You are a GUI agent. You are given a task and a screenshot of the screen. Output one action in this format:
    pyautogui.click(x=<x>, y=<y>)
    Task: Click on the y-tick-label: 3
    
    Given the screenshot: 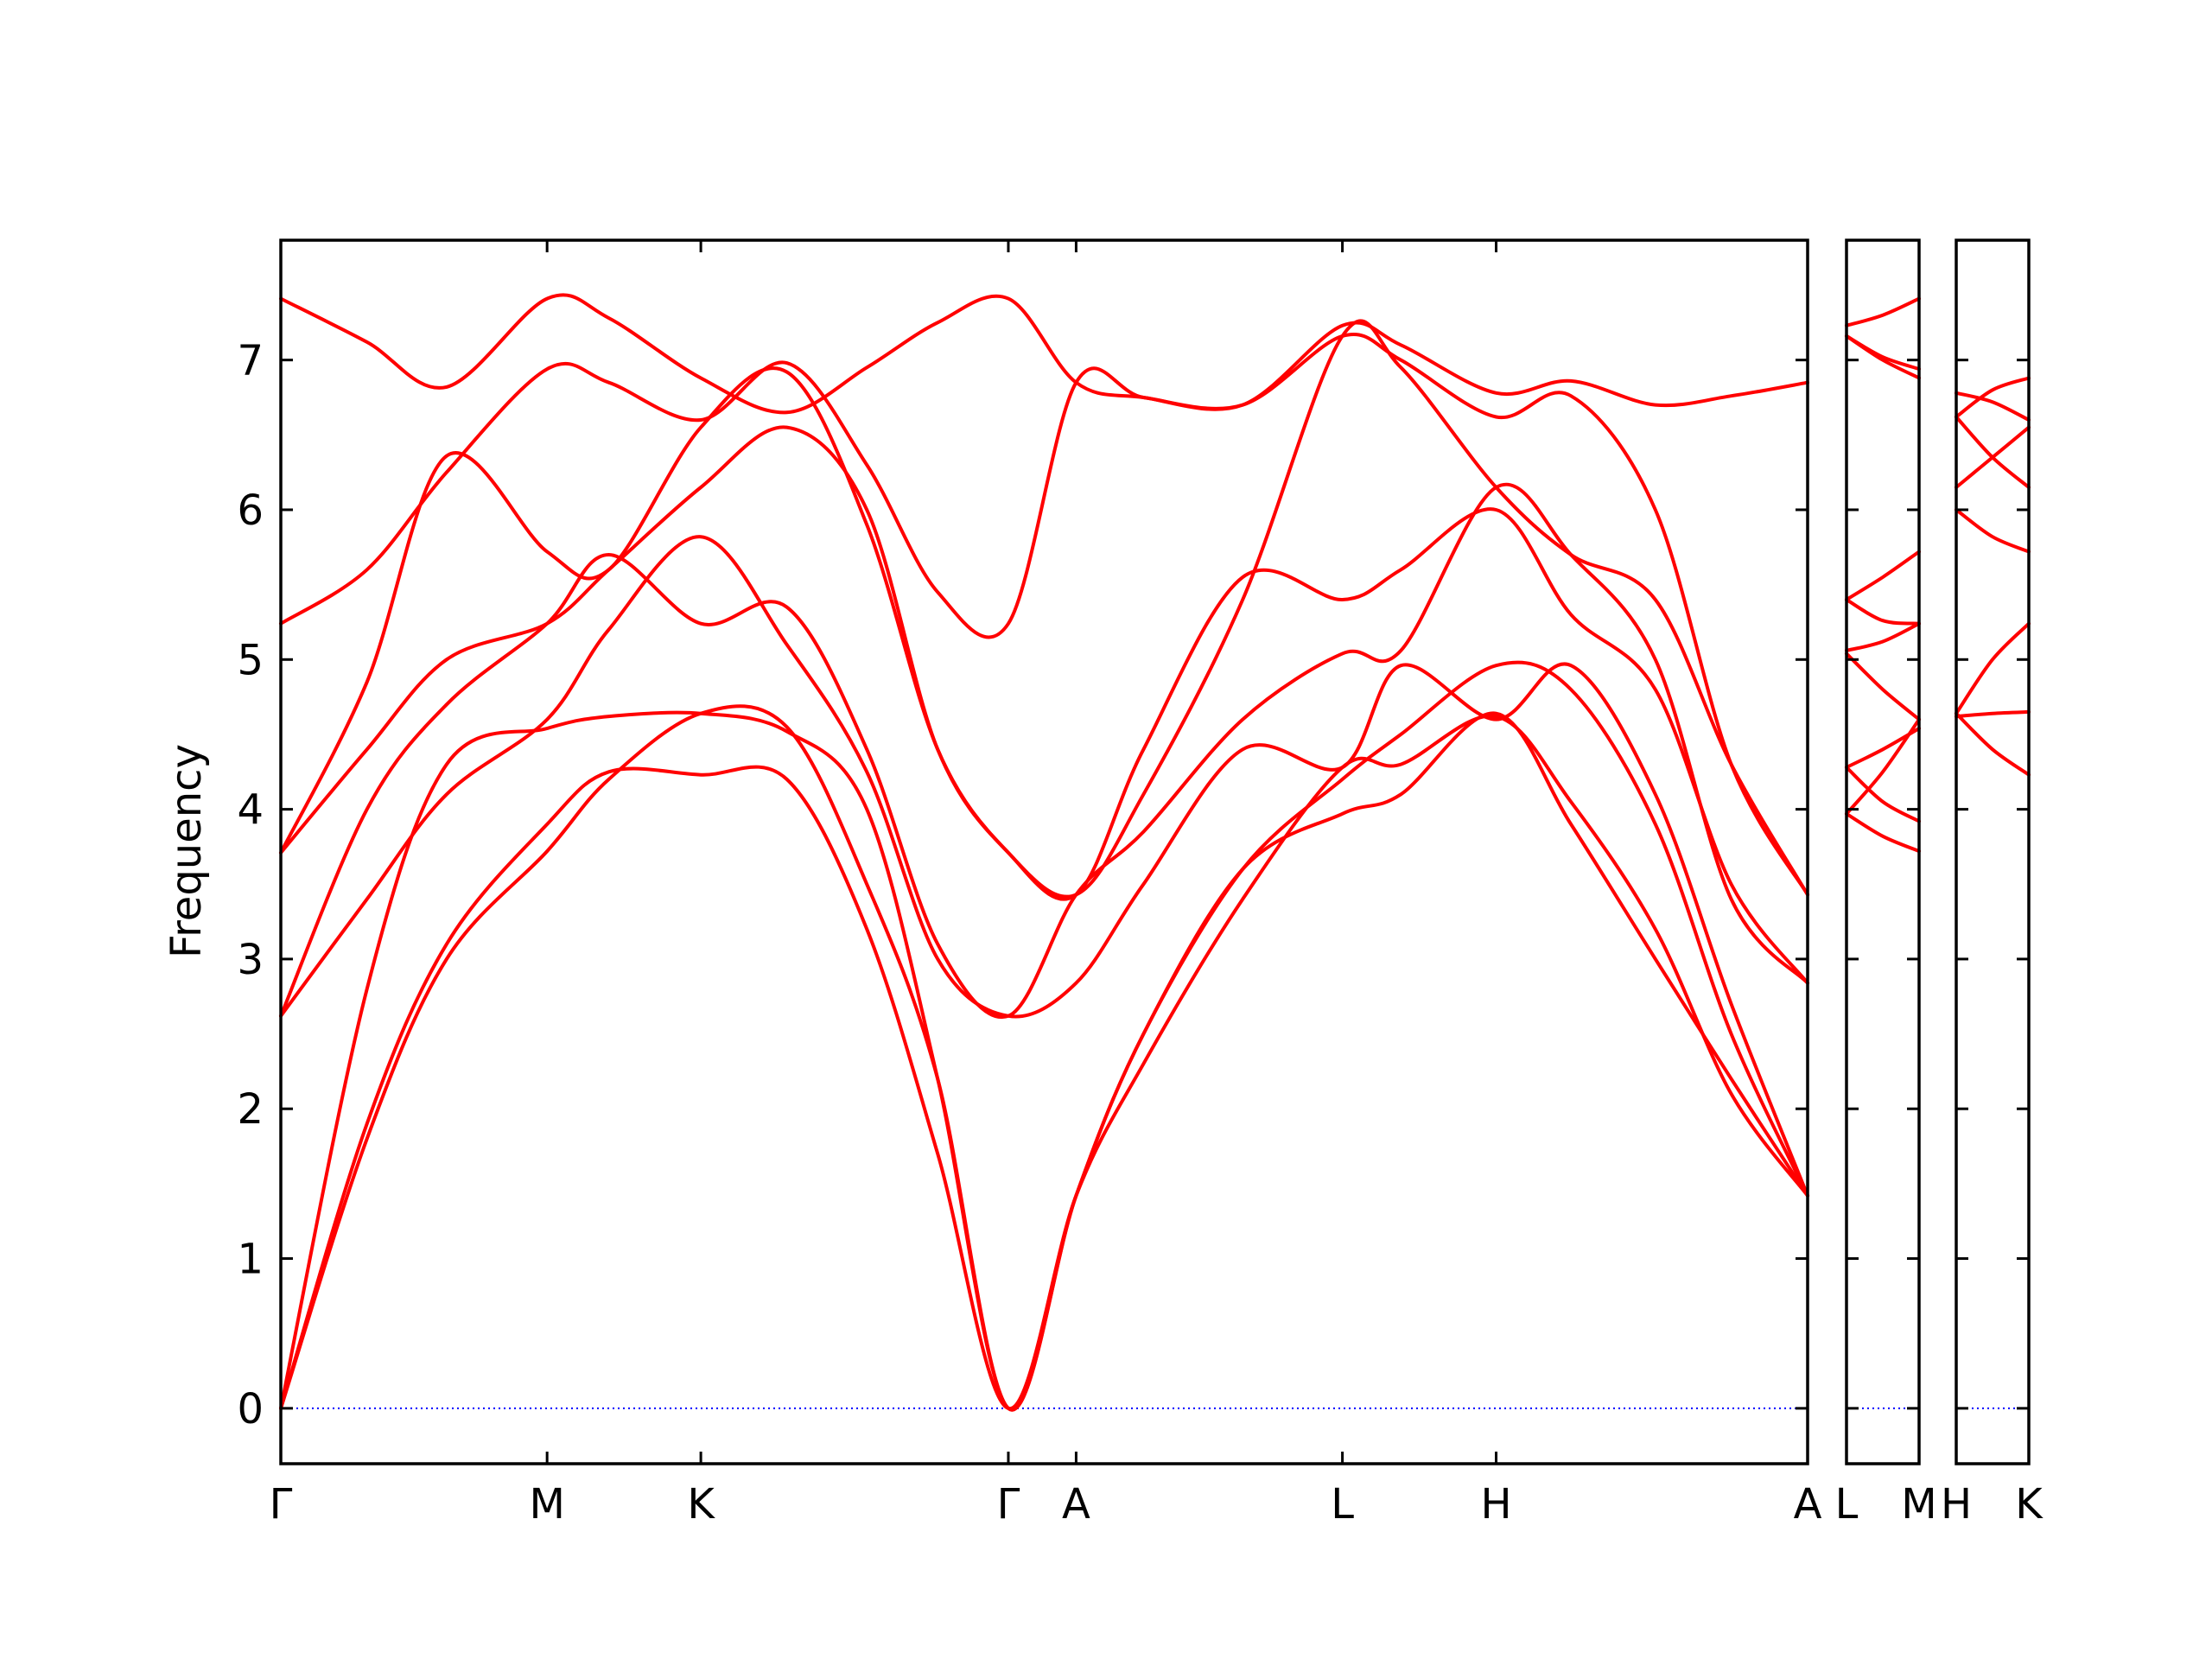 What is the action you would take?
    pyautogui.click(x=250, y=960)
    